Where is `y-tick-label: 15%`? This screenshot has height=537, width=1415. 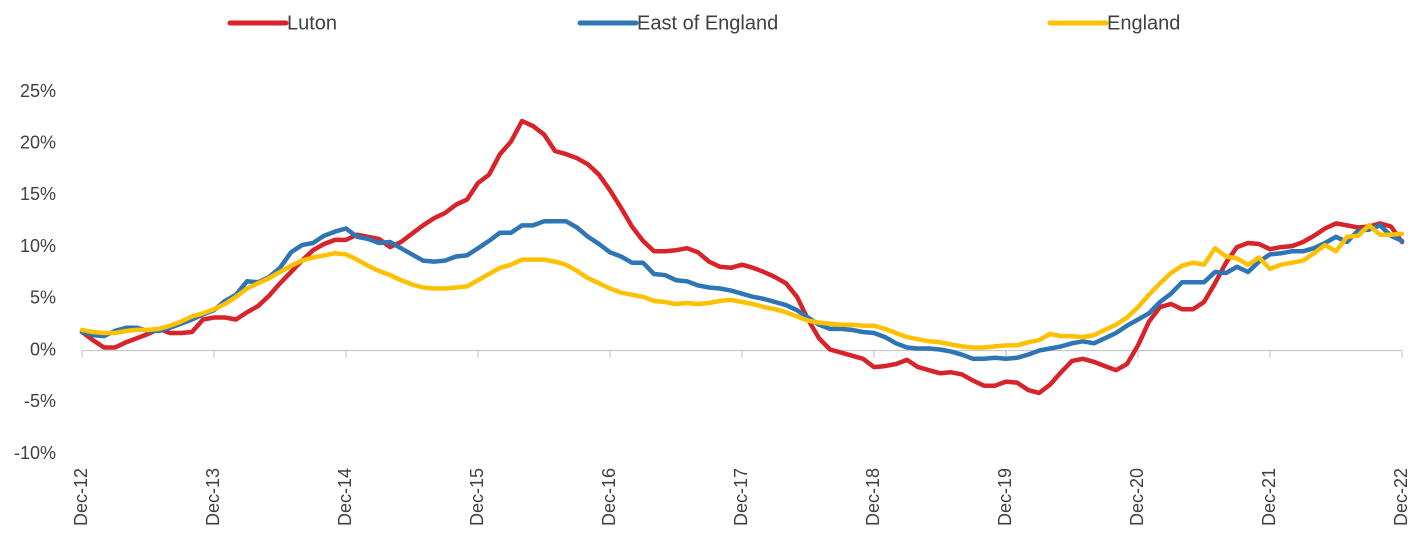
y-tick-label: 15% is located at coordinates (38, 194).